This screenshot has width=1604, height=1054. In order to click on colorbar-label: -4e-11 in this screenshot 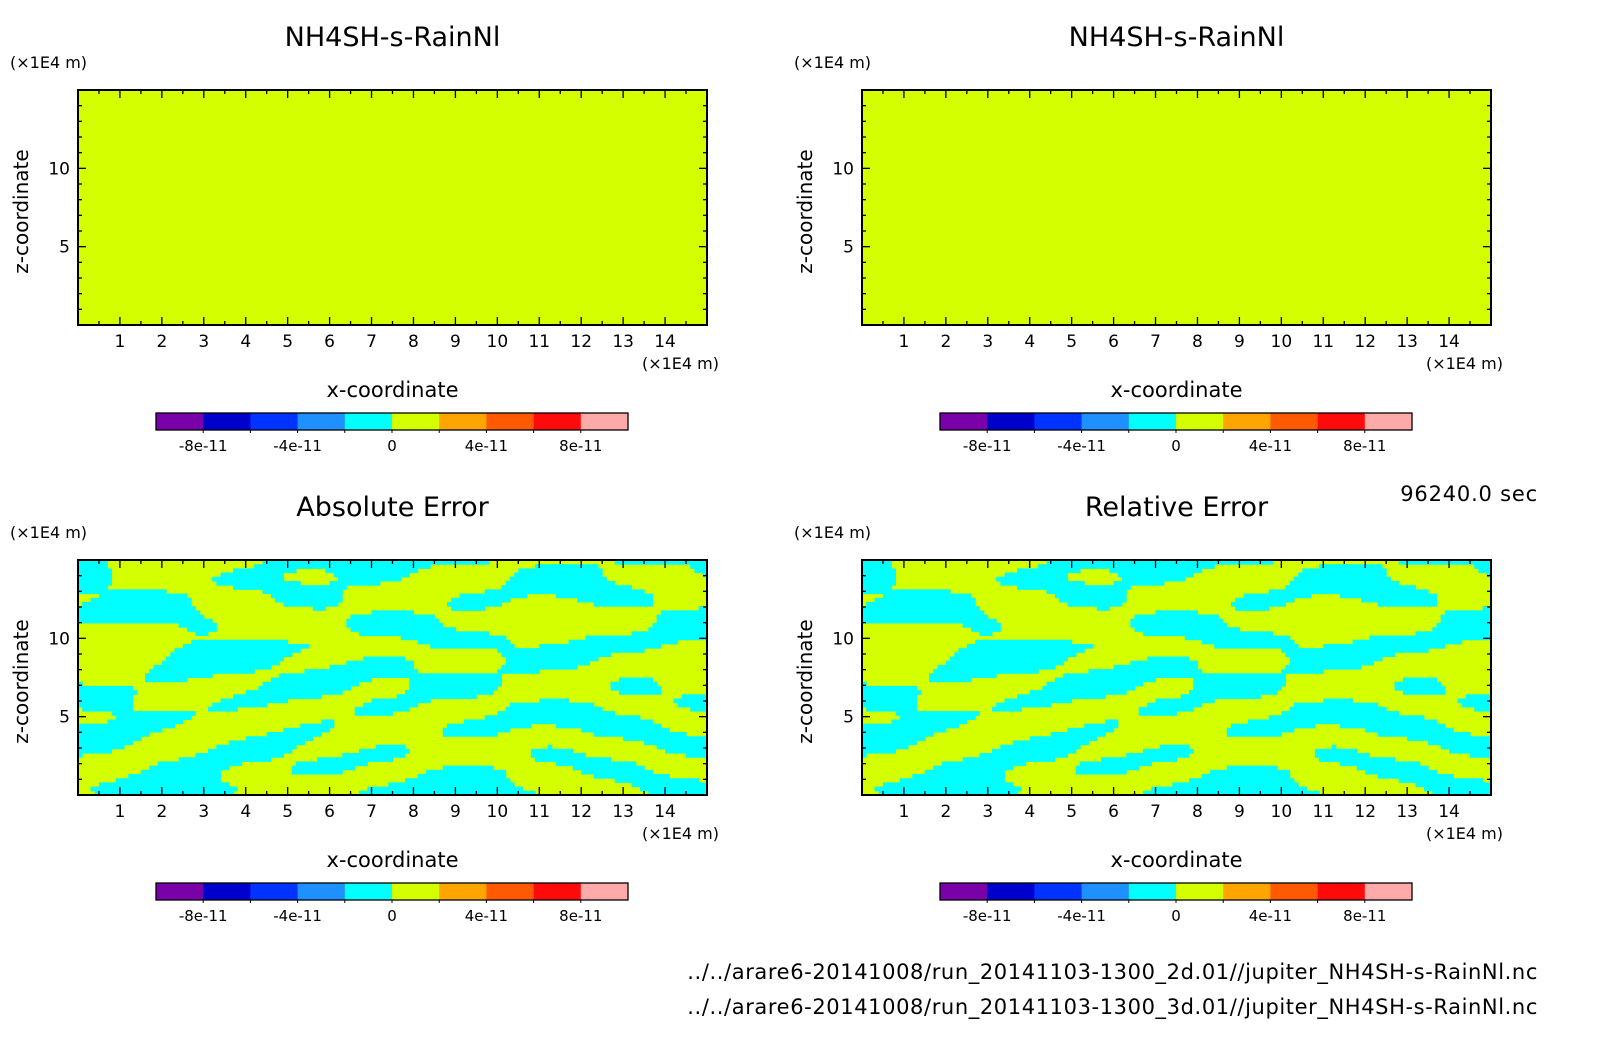, I will do `click(1081, 916)`.